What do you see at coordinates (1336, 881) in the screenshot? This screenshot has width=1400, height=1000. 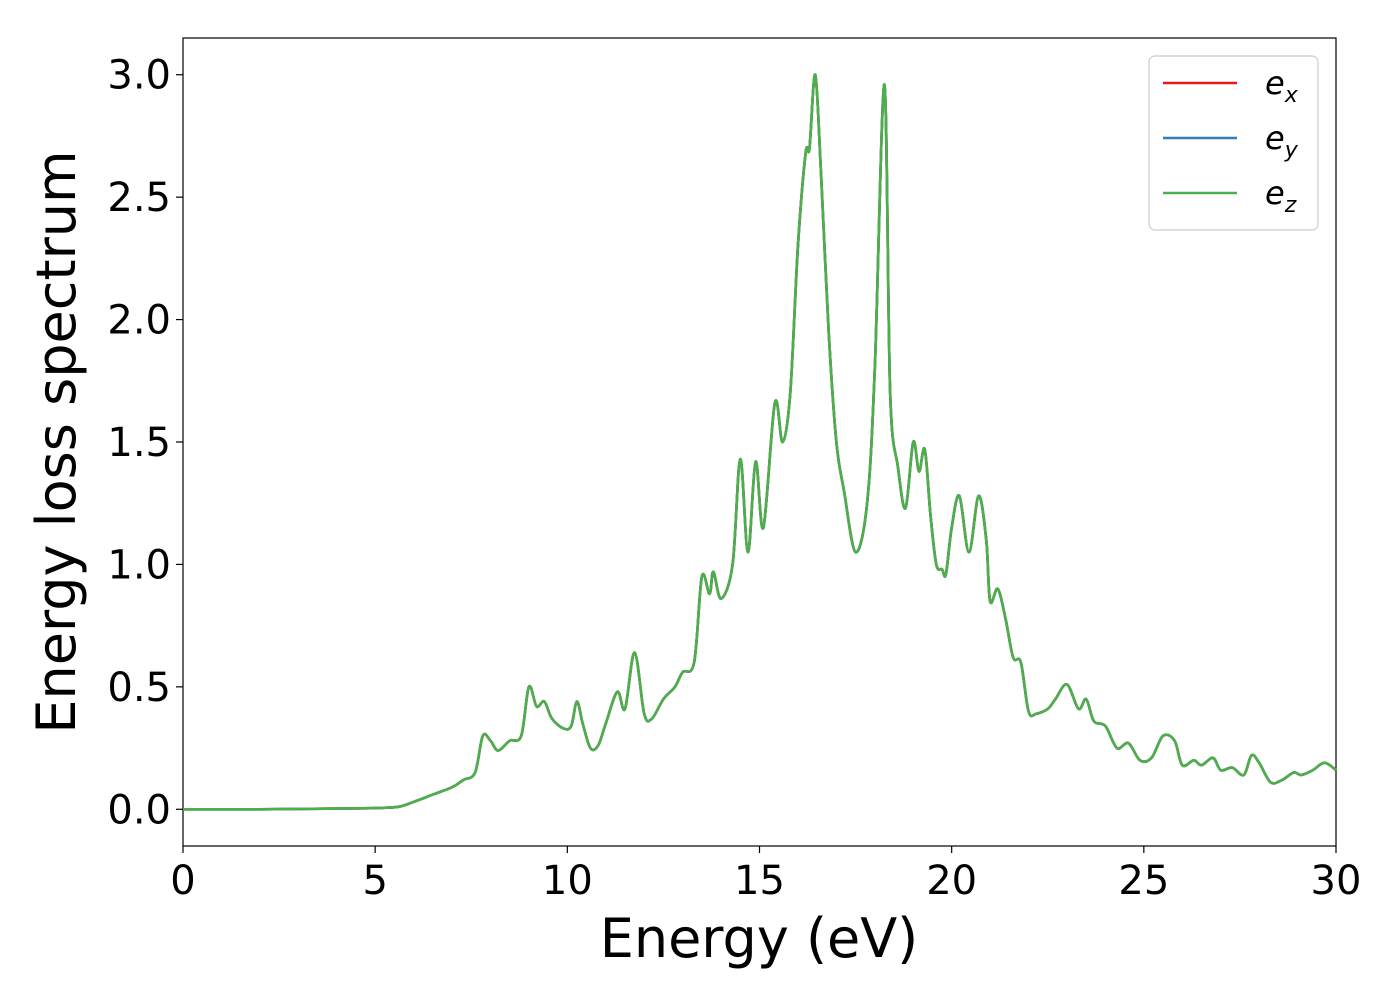 I see `x-tick-label: 30` at bounding box center [1336, 881].